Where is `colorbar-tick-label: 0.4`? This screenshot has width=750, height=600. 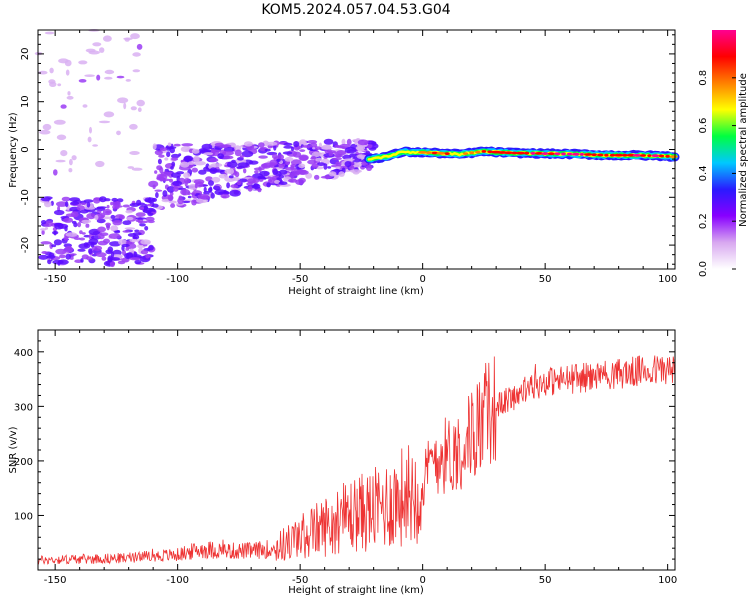 colorbar-tick-label: 0.4 is located at coordinates (703, 173).